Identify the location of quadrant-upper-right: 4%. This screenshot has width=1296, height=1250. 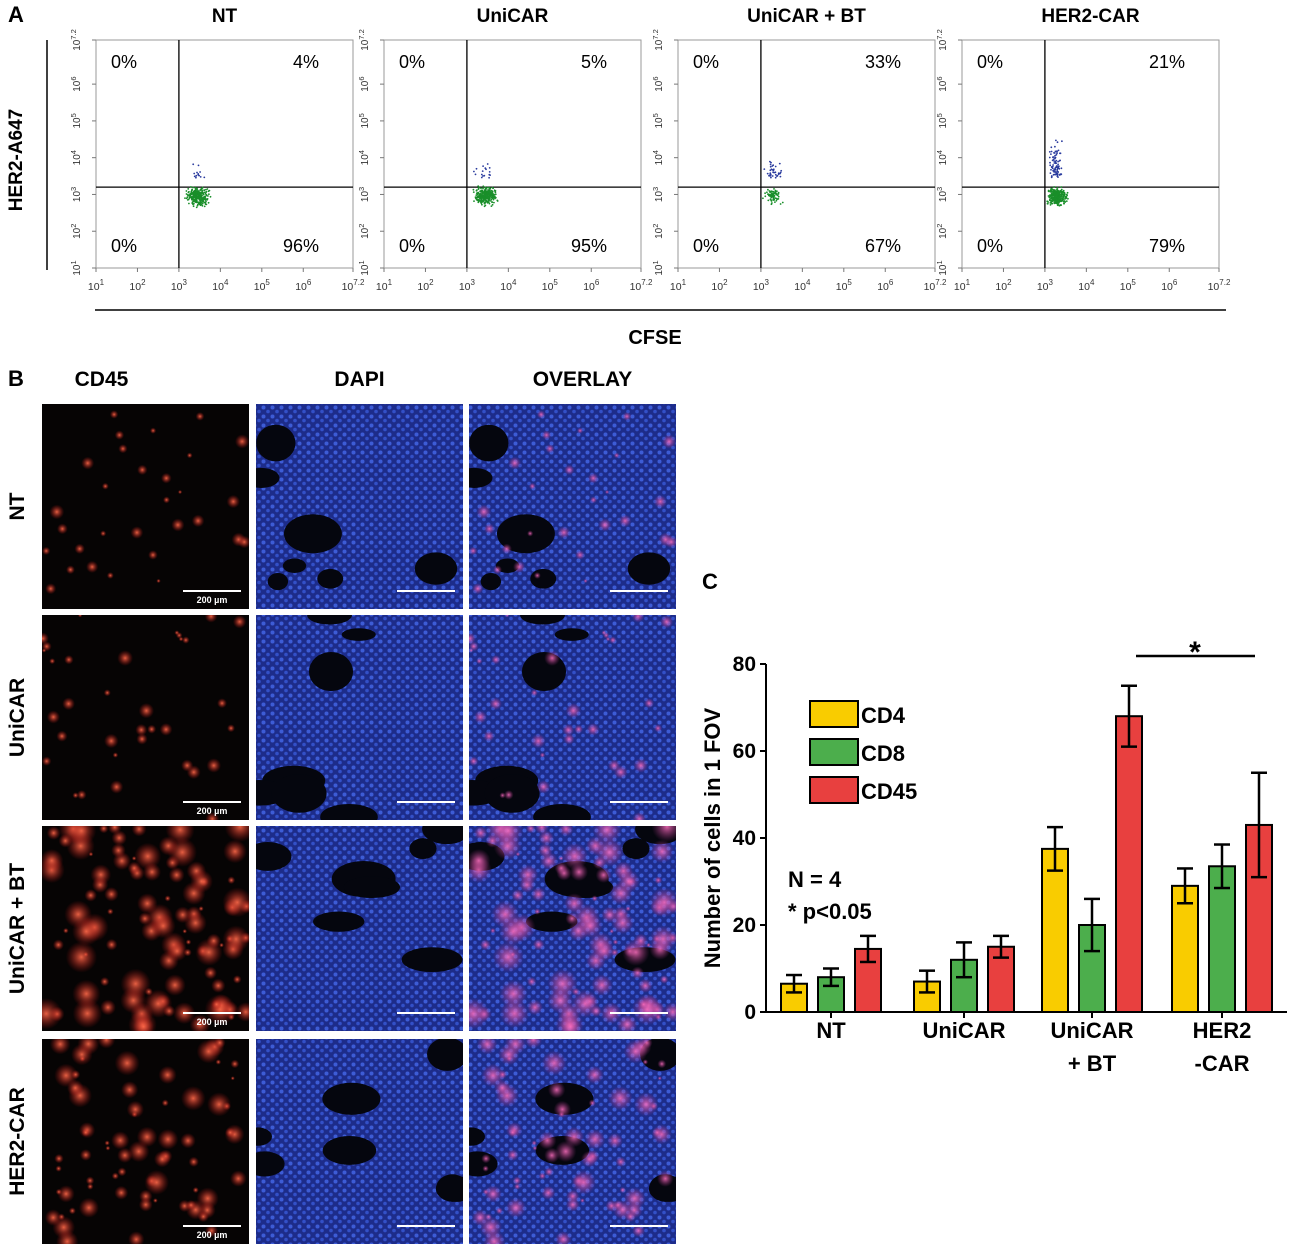
(306, 62).